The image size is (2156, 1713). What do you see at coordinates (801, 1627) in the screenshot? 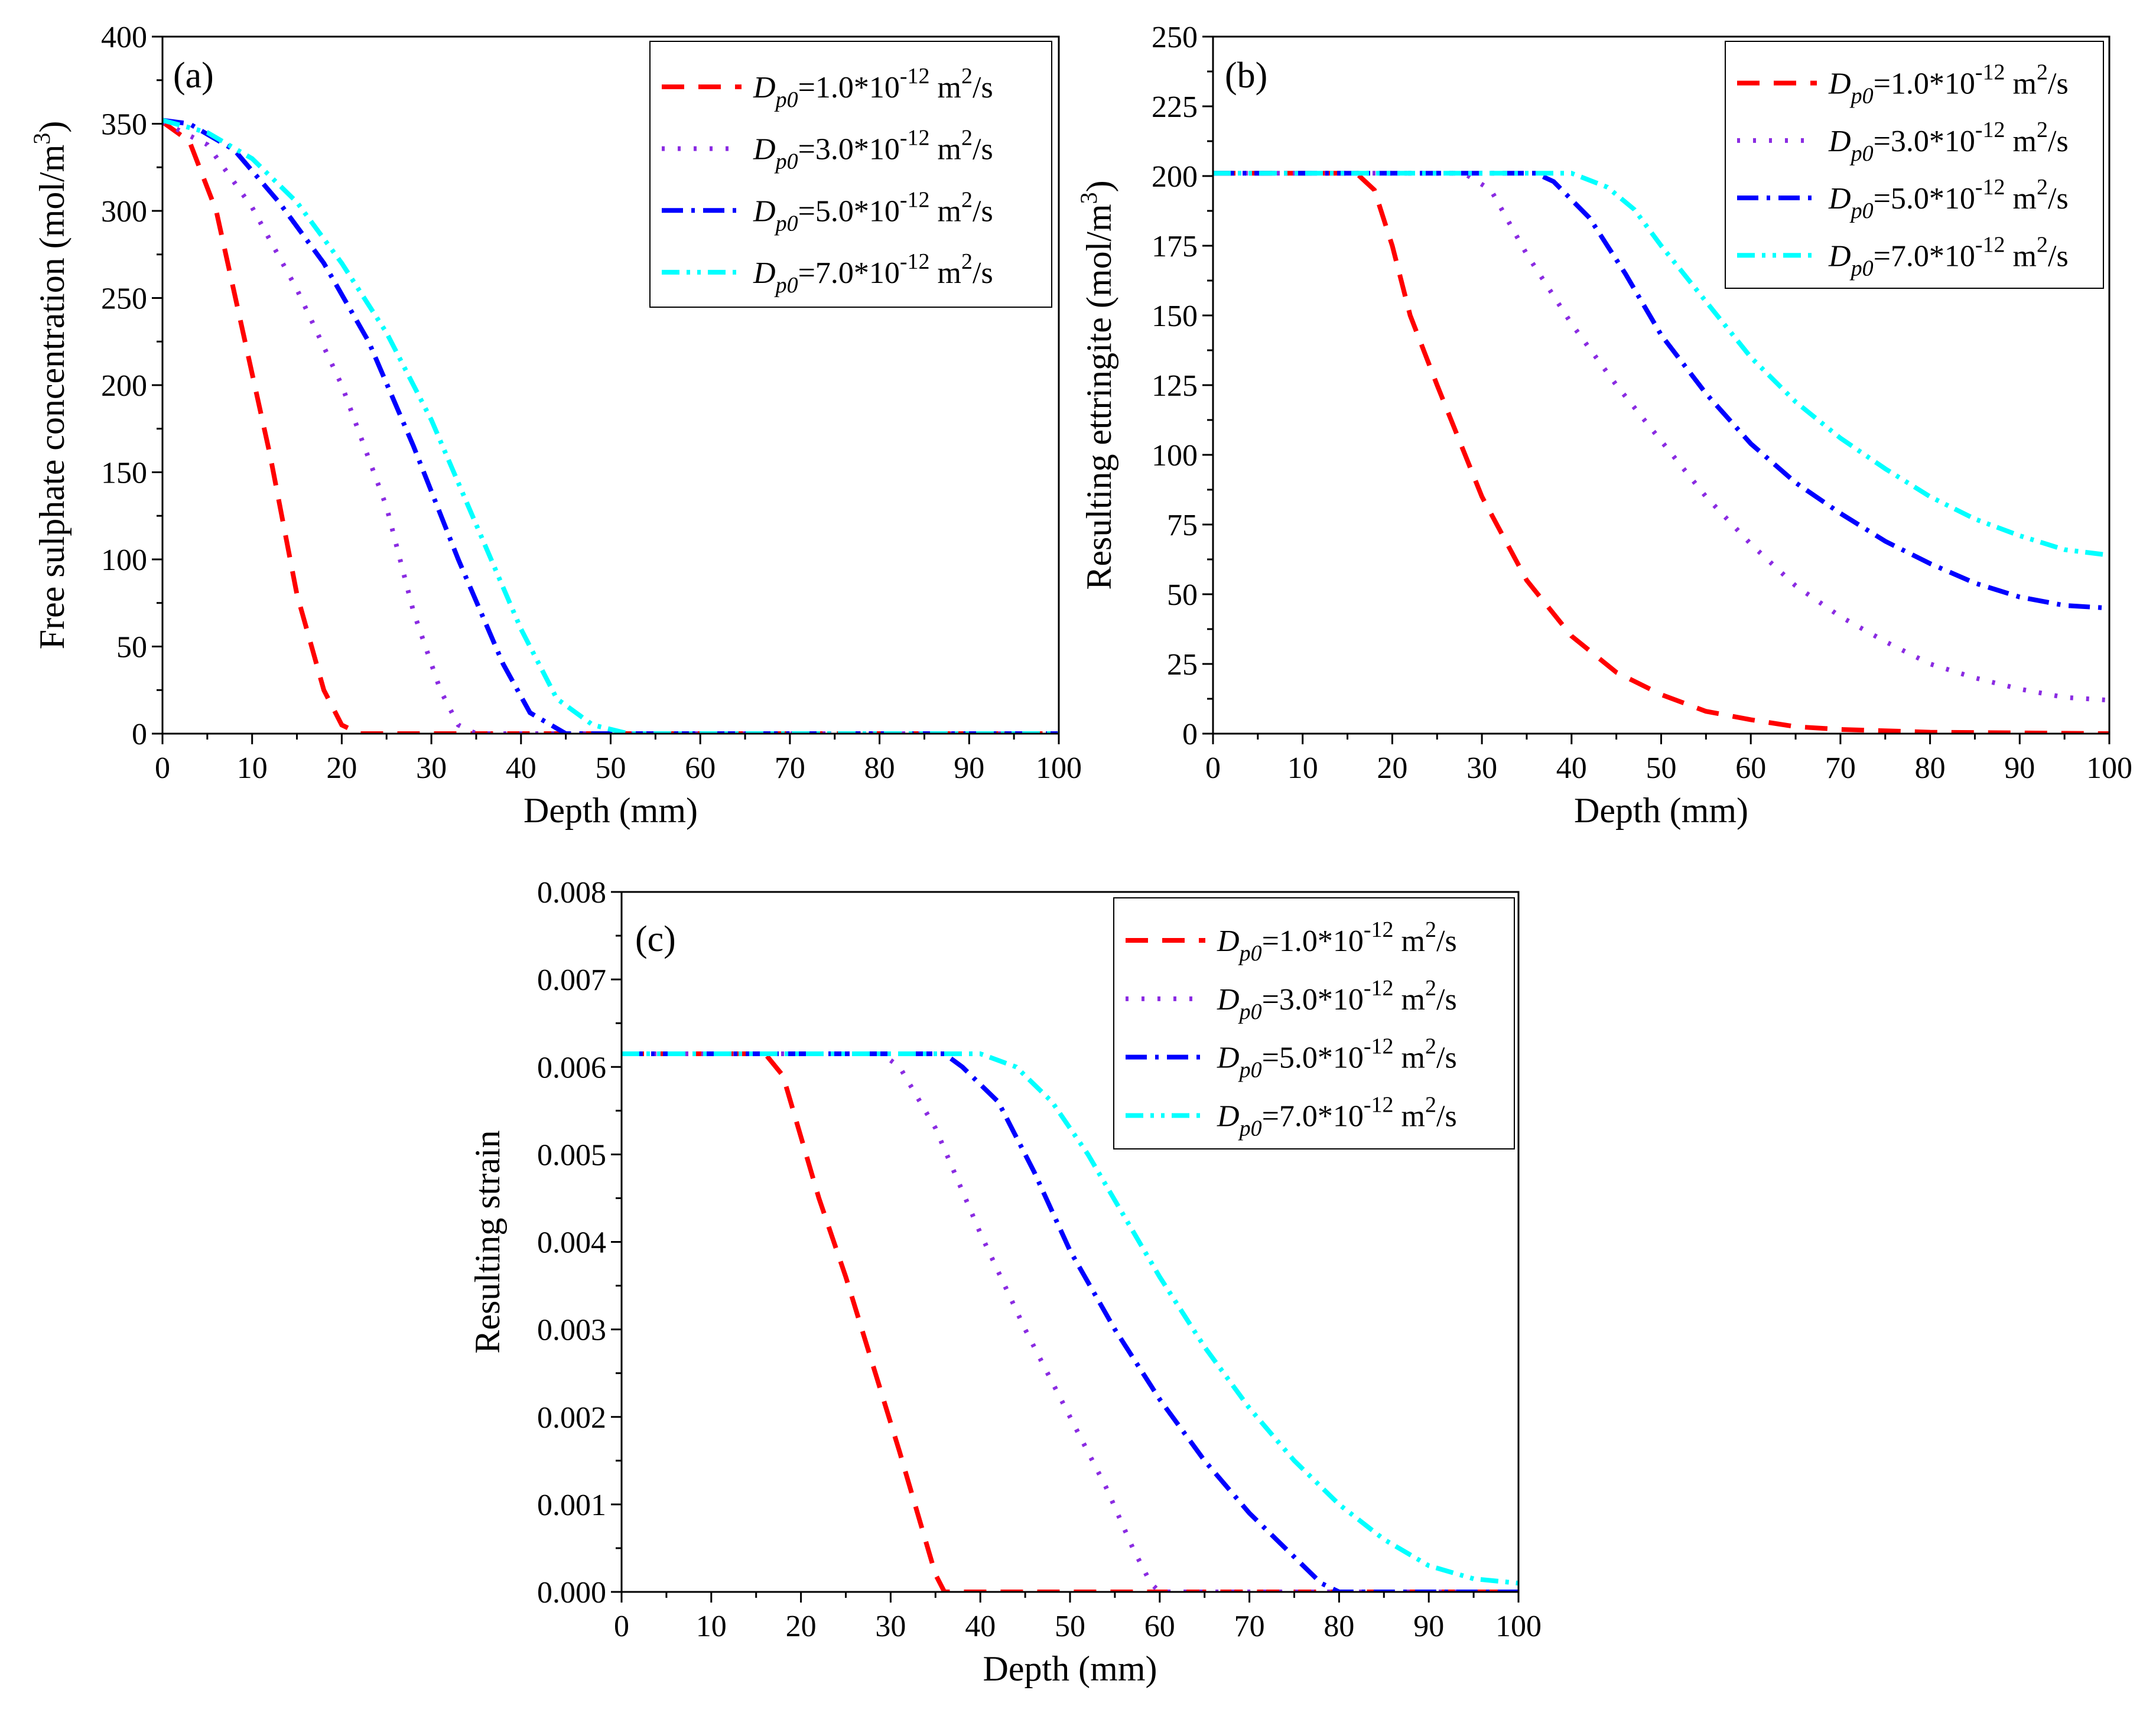
I see `x-tick-label: 20` at bounding box center [801, 1627].